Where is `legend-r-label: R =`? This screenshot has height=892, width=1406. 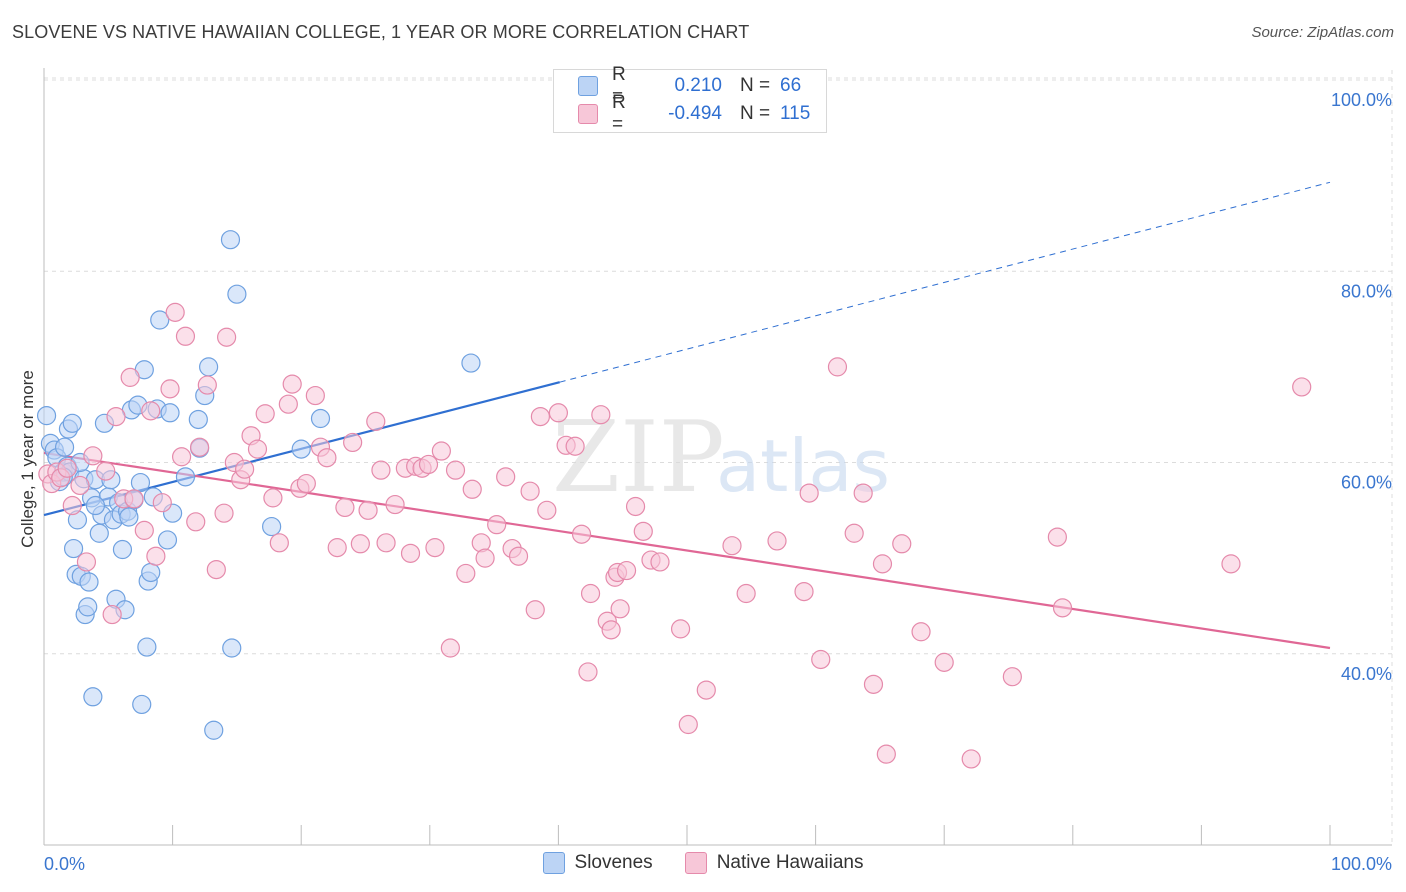 legend-r-label: R = is located at coordinates (619, 113).